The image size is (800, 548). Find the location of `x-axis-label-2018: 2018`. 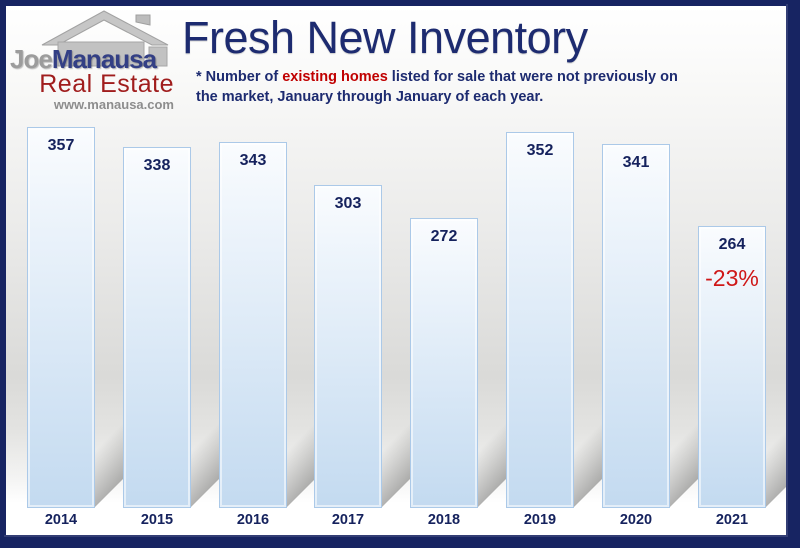

x-axis-label-2018: 2018 is located at coordinates (444, 520).